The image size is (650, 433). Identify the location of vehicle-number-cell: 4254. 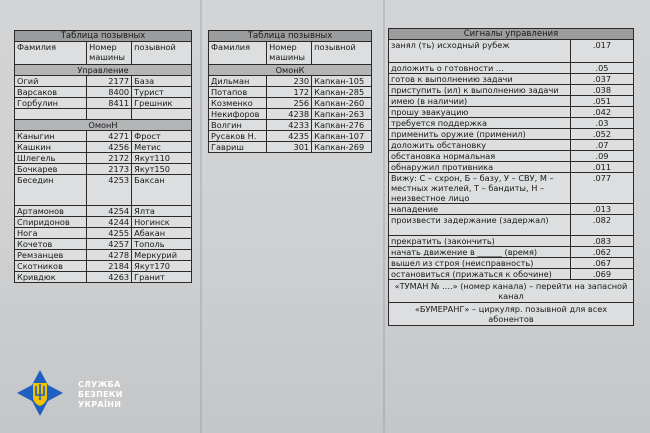
(109, 211).